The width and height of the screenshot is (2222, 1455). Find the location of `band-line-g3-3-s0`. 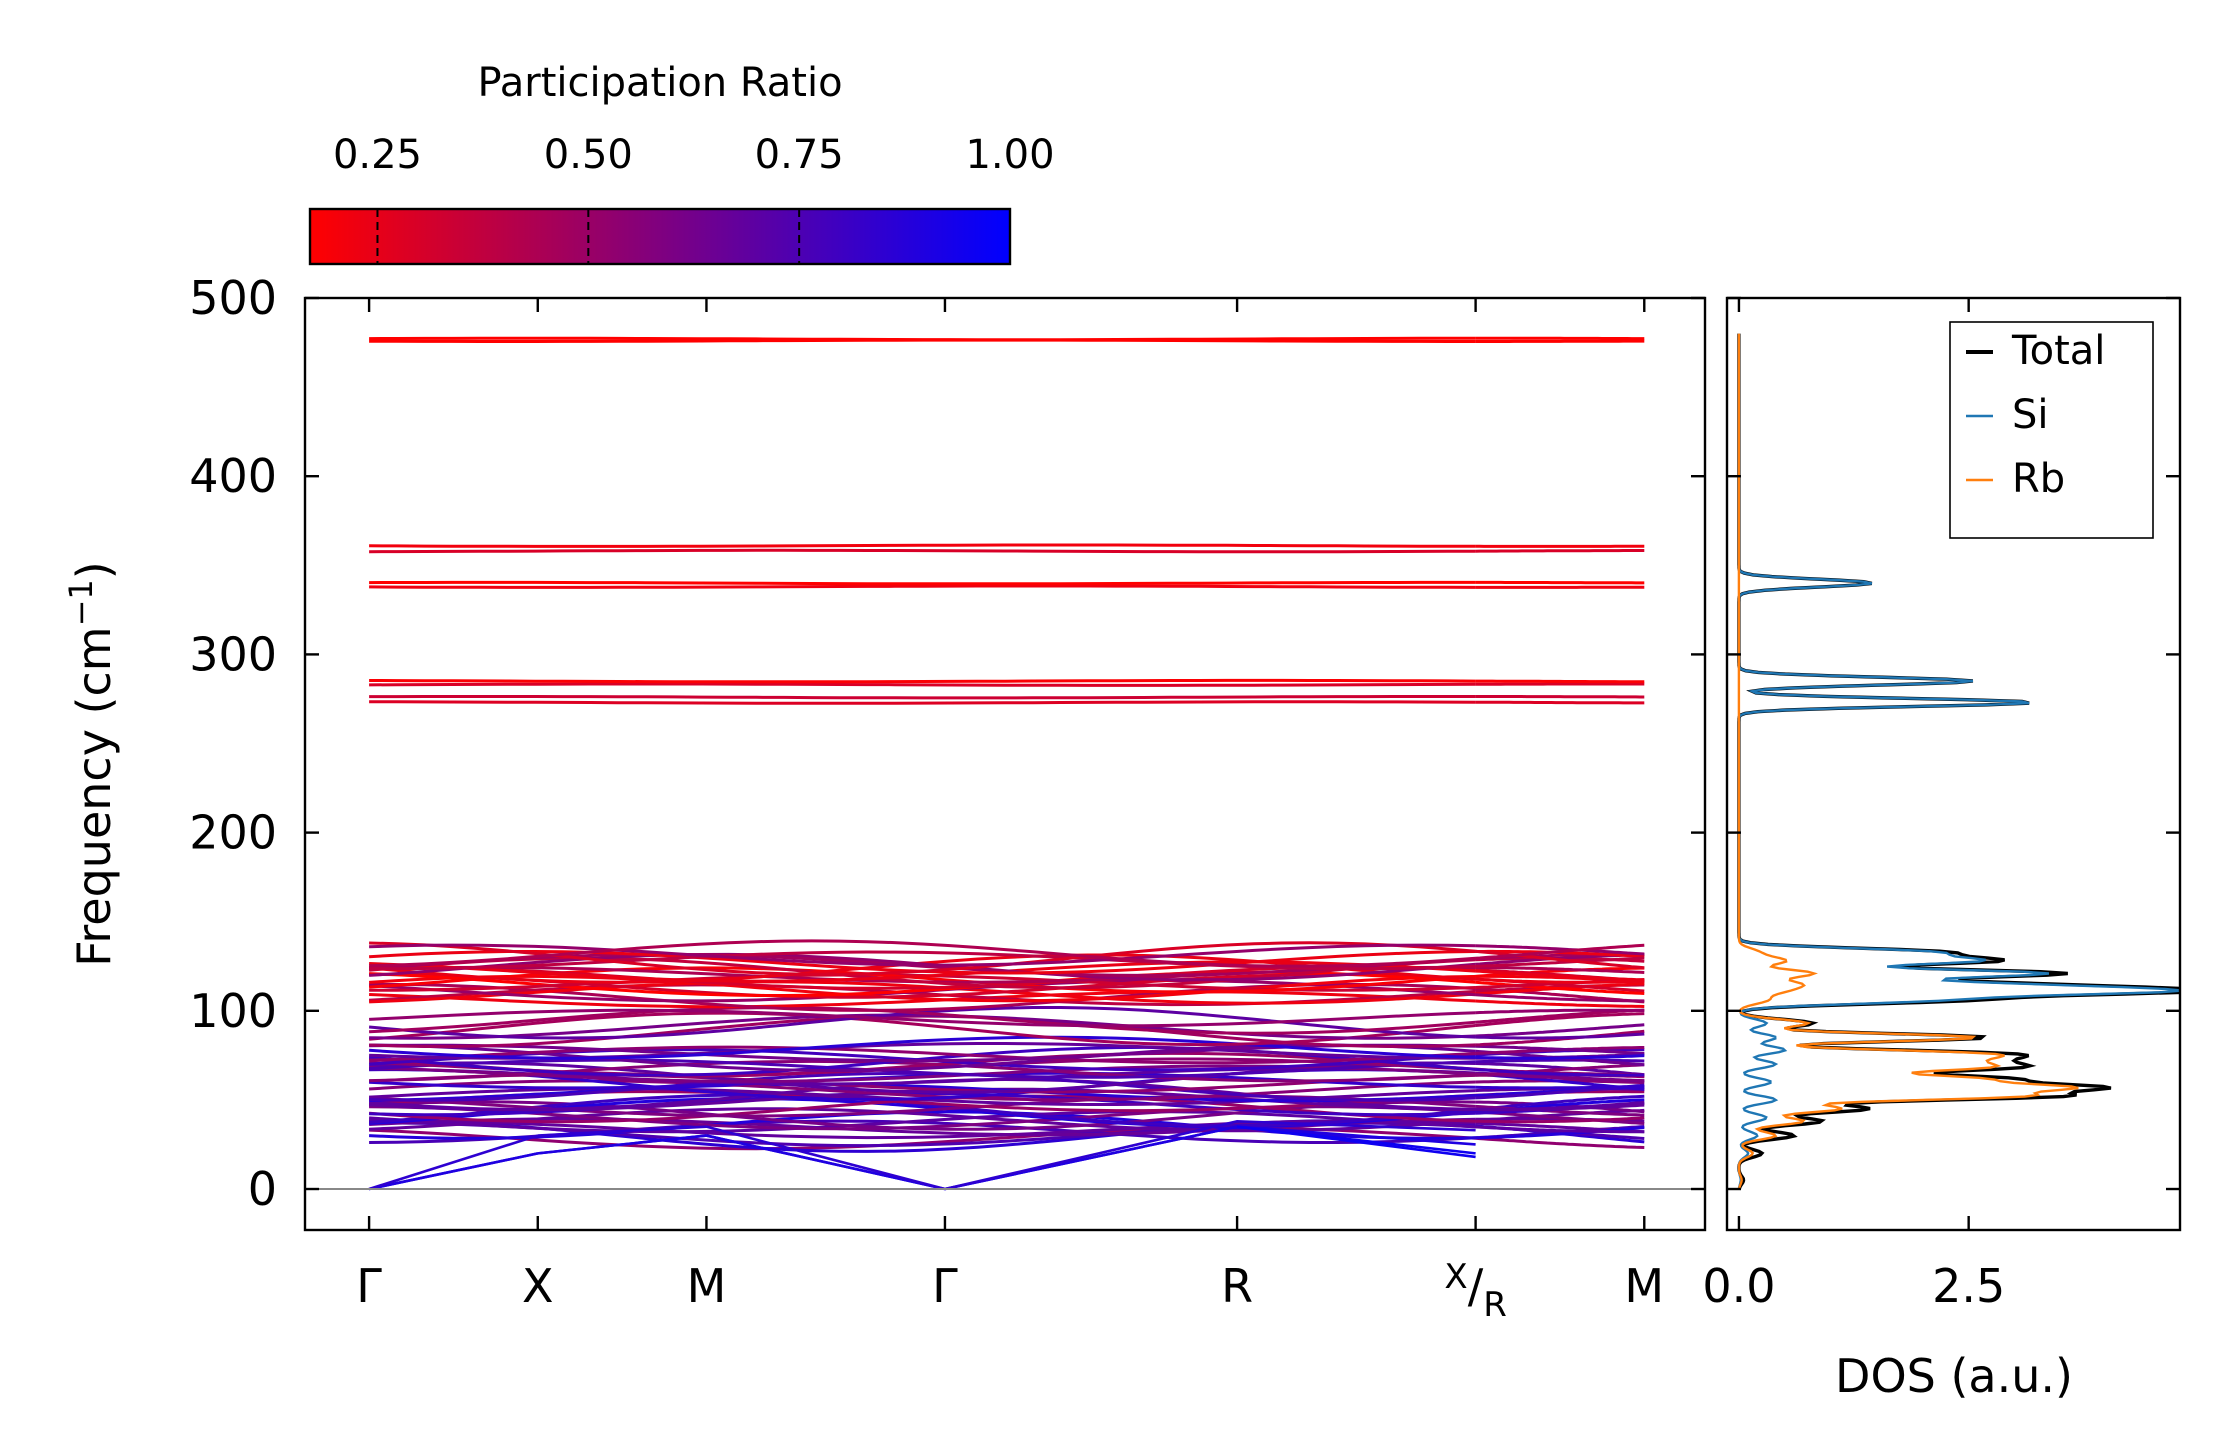

band-line-g3-3-s0 is located at coordinates (922, 681).